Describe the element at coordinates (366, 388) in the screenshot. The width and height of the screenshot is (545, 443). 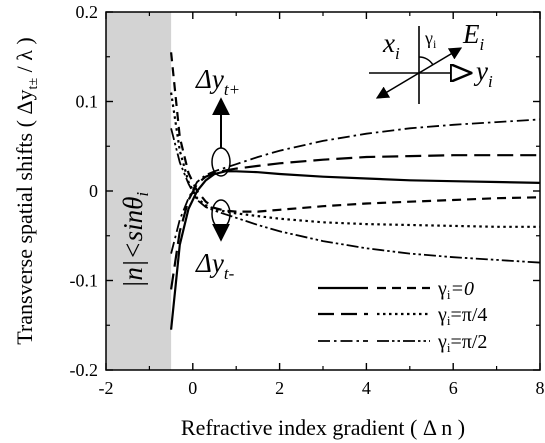
I see `x-tick-label: 4` at that location.